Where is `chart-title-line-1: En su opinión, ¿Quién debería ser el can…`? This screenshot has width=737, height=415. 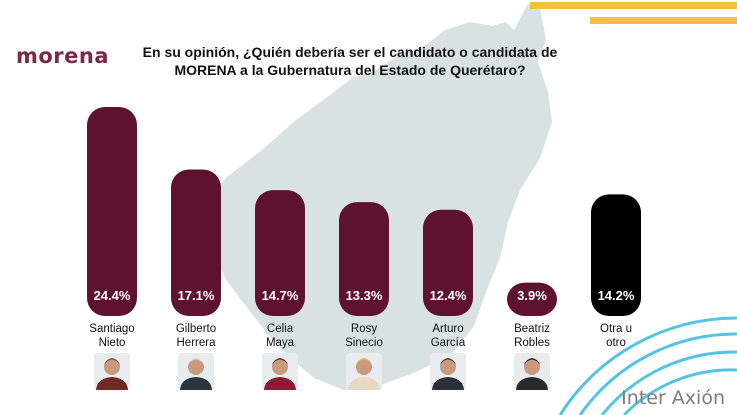
chart-title-line-1: En su opinión, ¿Quién debería ser el can… is located at coordinates (350, 52).